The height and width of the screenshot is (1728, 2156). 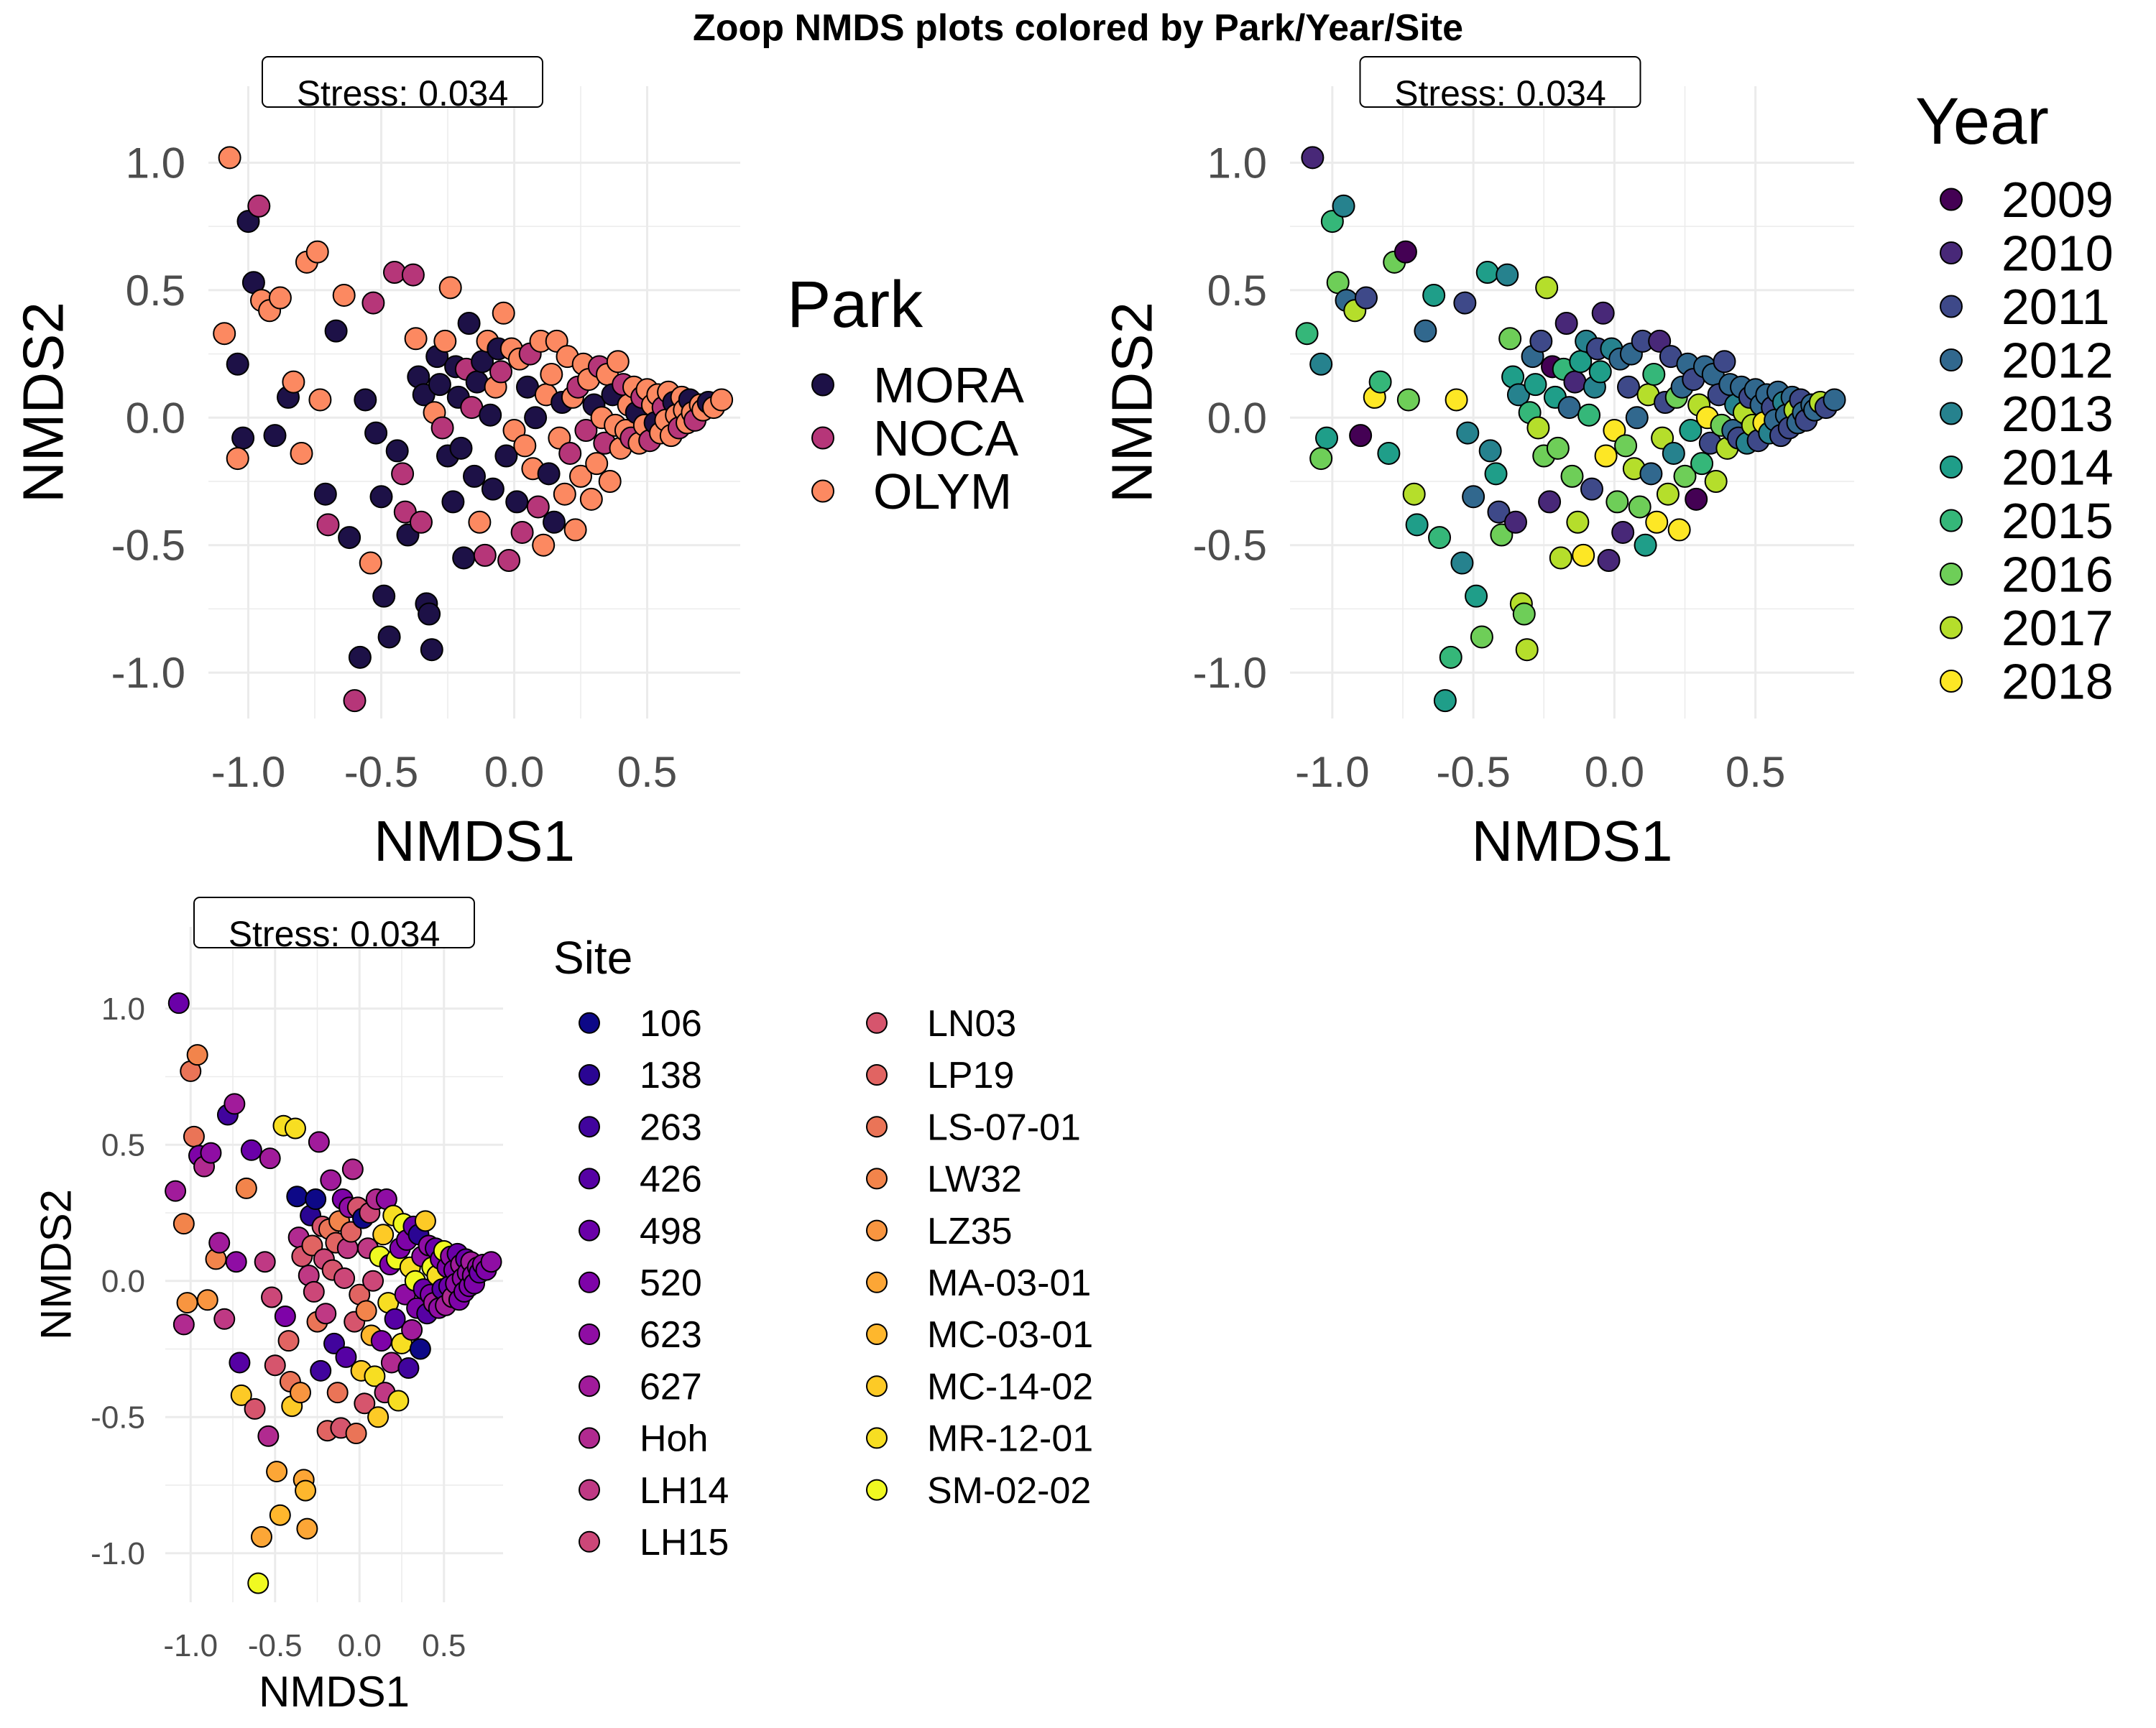 I want to click on legend-label: 2012, so click(x=2057, y=361).